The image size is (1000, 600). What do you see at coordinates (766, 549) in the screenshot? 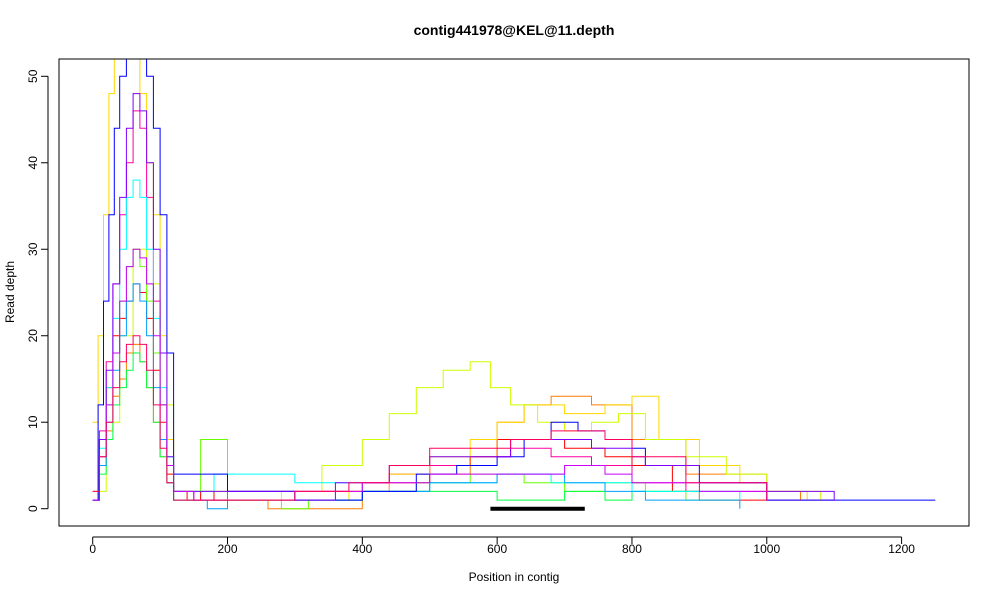
I see `x-tick-label: 1000` at bounding box center [766, 549].